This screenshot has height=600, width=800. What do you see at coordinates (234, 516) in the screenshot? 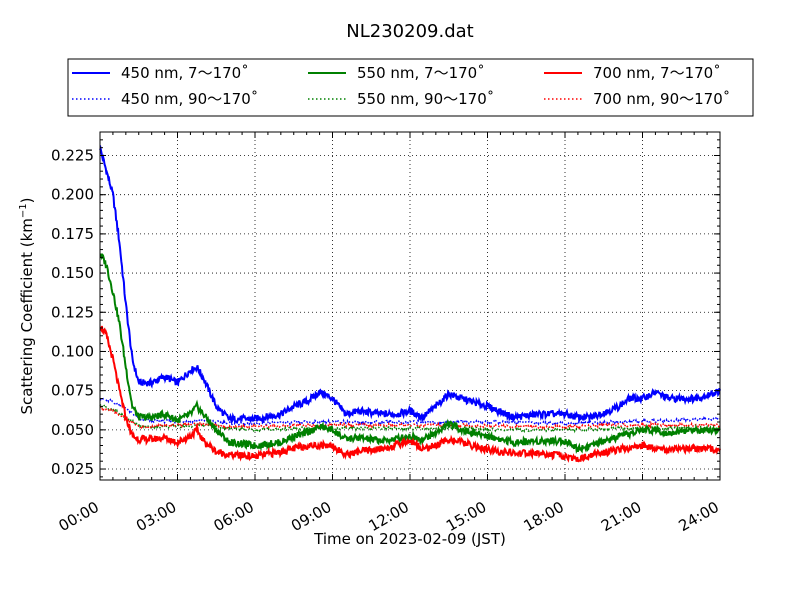
I see `x-tick-label: 06:00` at bounding box center [234, 516].